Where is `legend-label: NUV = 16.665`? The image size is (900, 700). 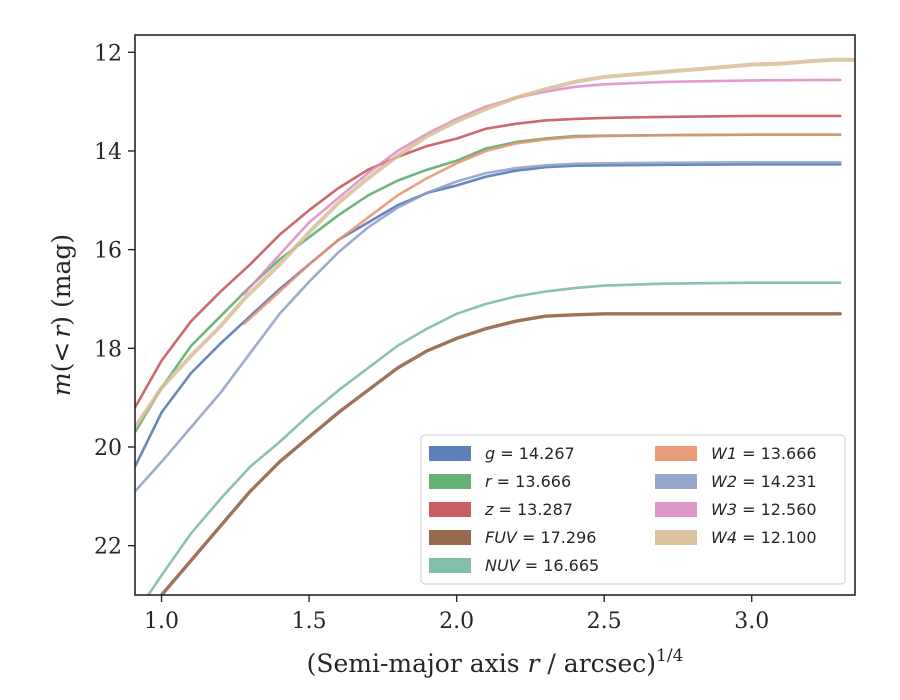 legend-label: NUV = 16.665 is located at coordinates (542, 565).